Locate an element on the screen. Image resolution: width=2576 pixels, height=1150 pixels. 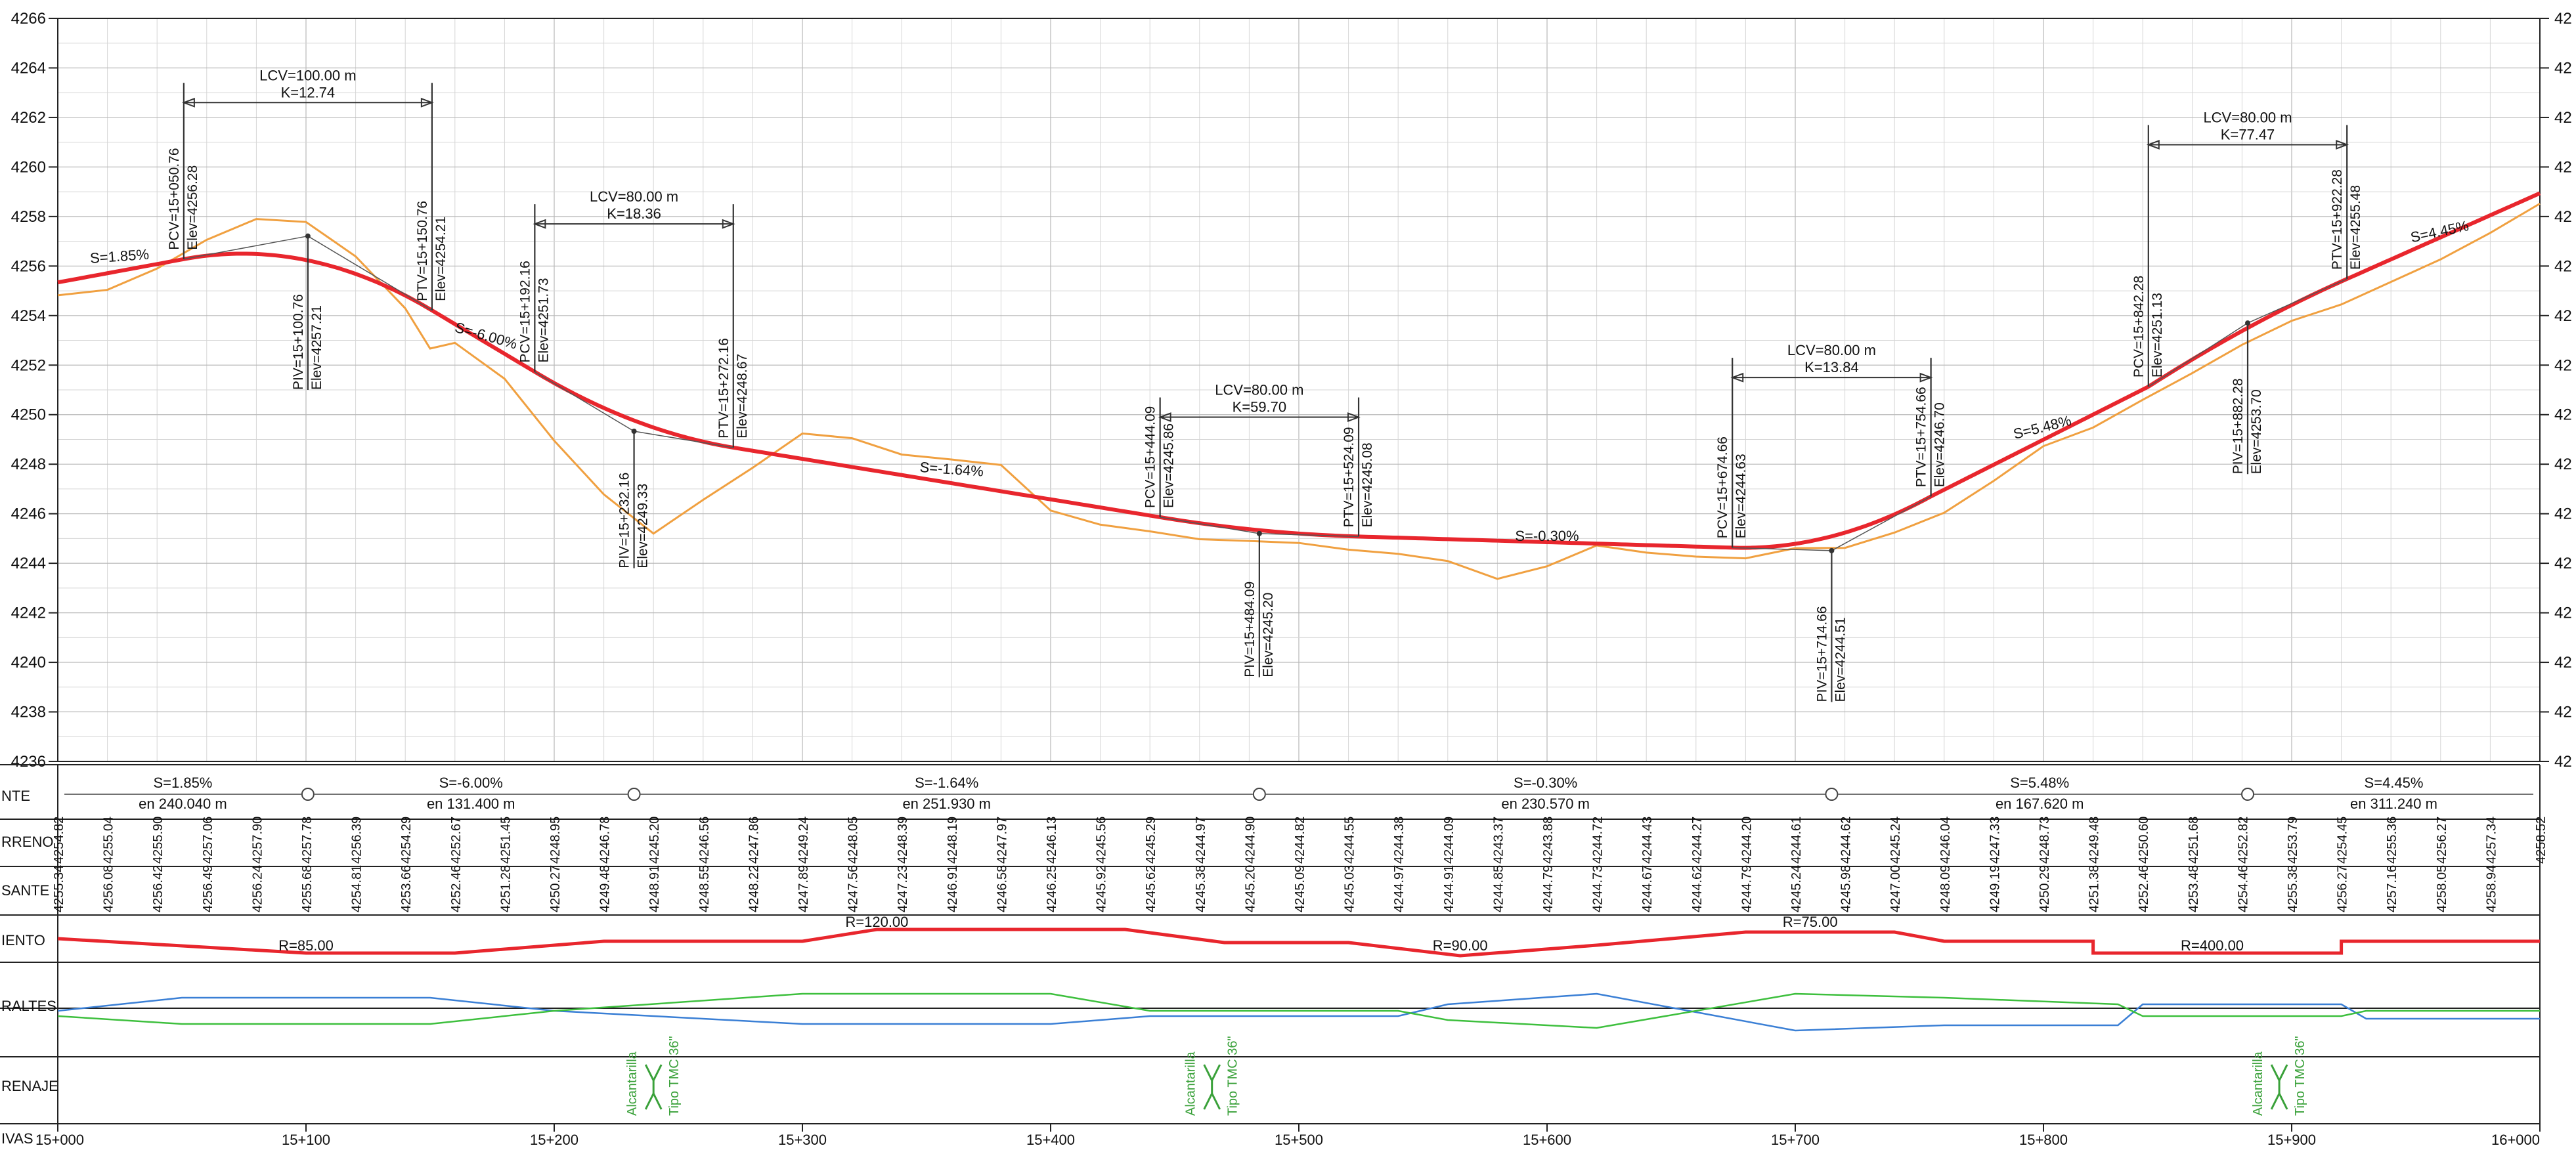
grade-elevation-value: 4254.81 is located at coordinates (357, 889).